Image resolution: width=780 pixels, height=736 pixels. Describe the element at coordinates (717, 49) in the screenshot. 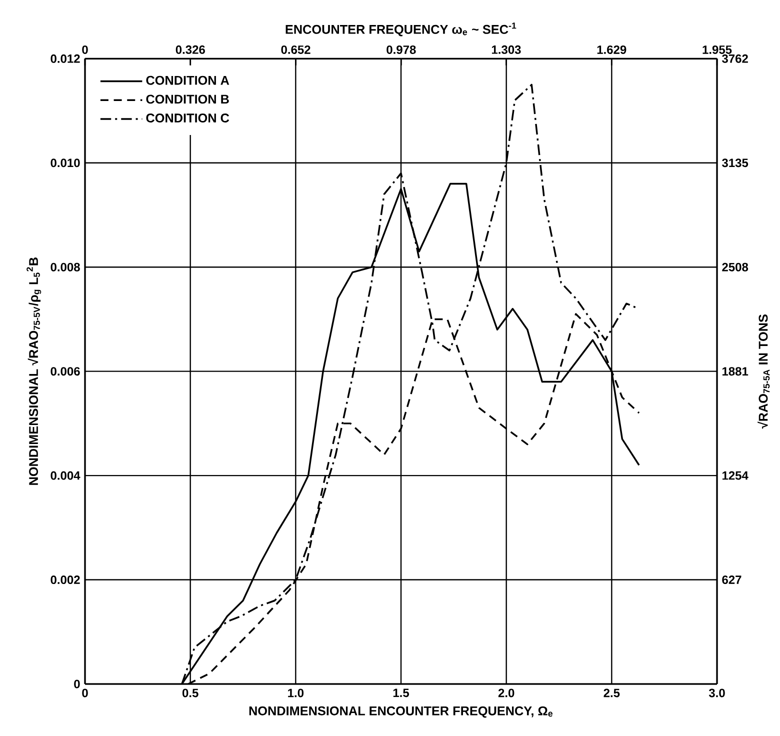

I see `x2-tick-label: 1.955` at that location.